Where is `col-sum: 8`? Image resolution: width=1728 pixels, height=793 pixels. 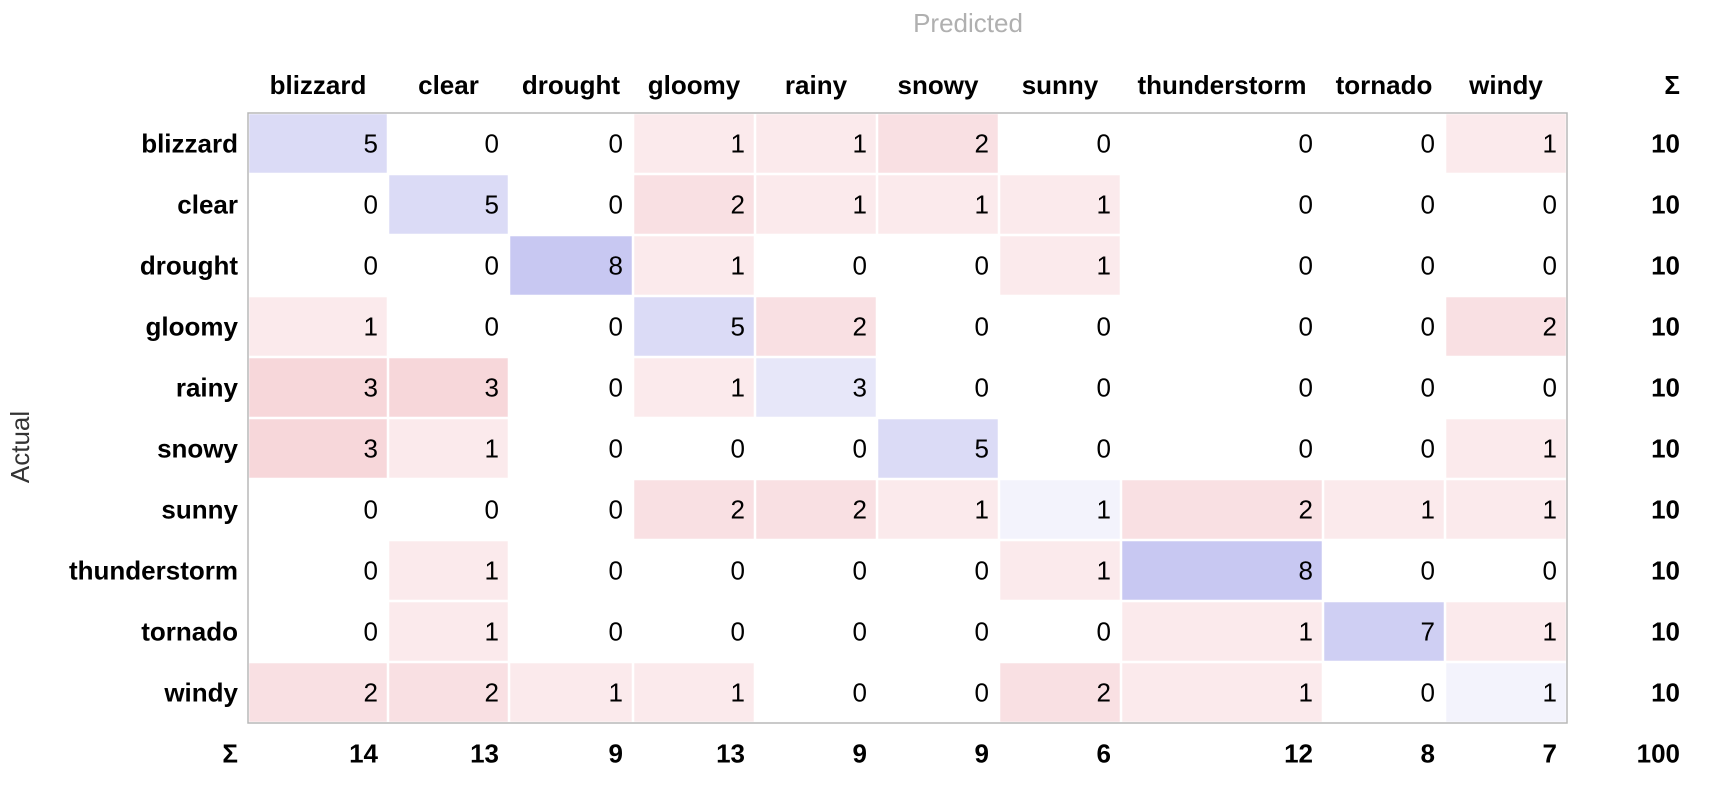
col-sum: 8 is located at coordinates (1428, 754).